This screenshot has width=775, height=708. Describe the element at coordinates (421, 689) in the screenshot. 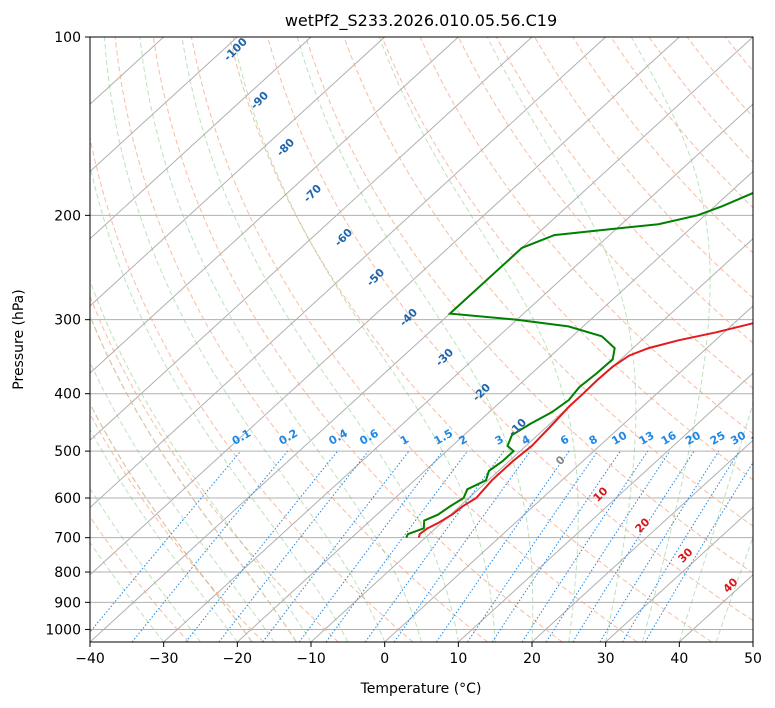

I see `x-axis-label: Temperature (°C)` at that location.